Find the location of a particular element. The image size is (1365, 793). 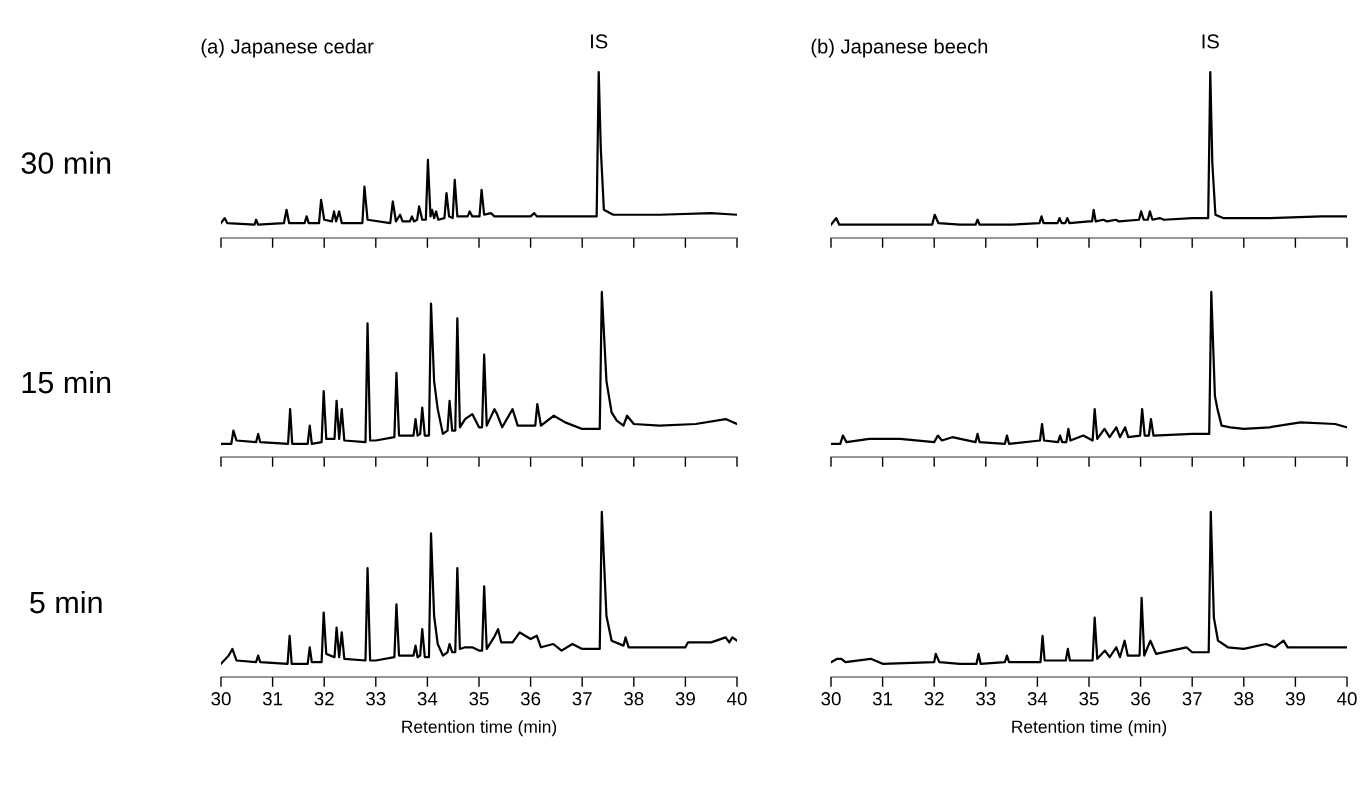

chart-title: (b) Japanese beech is located at coordinates (899, 48).